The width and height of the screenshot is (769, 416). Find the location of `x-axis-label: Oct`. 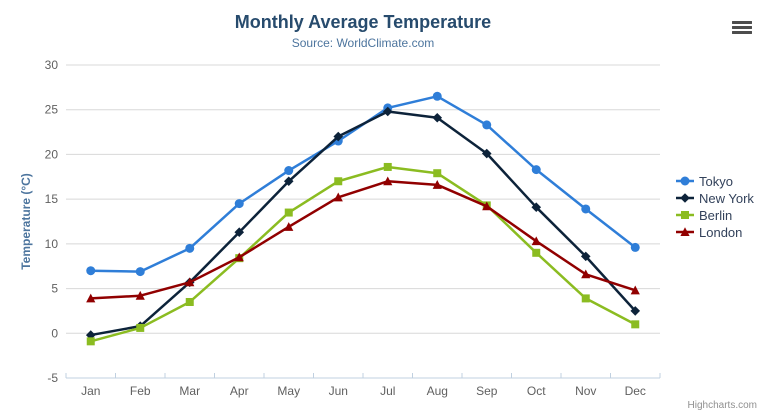

x-axis-label: Oct is located at coordinates (536, 391).